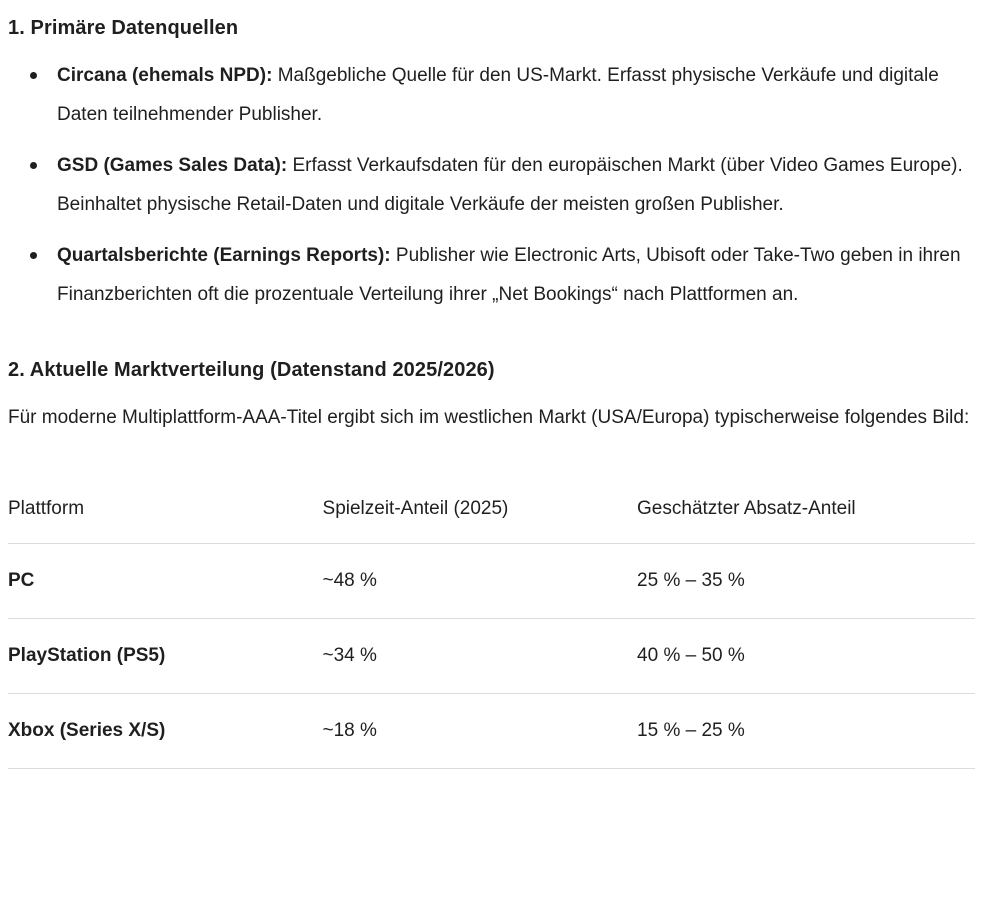 The image size is (983, 917). What do you see at coordinates (224, 255) in the screenshot?
I see `list-item-term: Quartalsberichte (Earnings Reports):` at bounding box center [224, 255].